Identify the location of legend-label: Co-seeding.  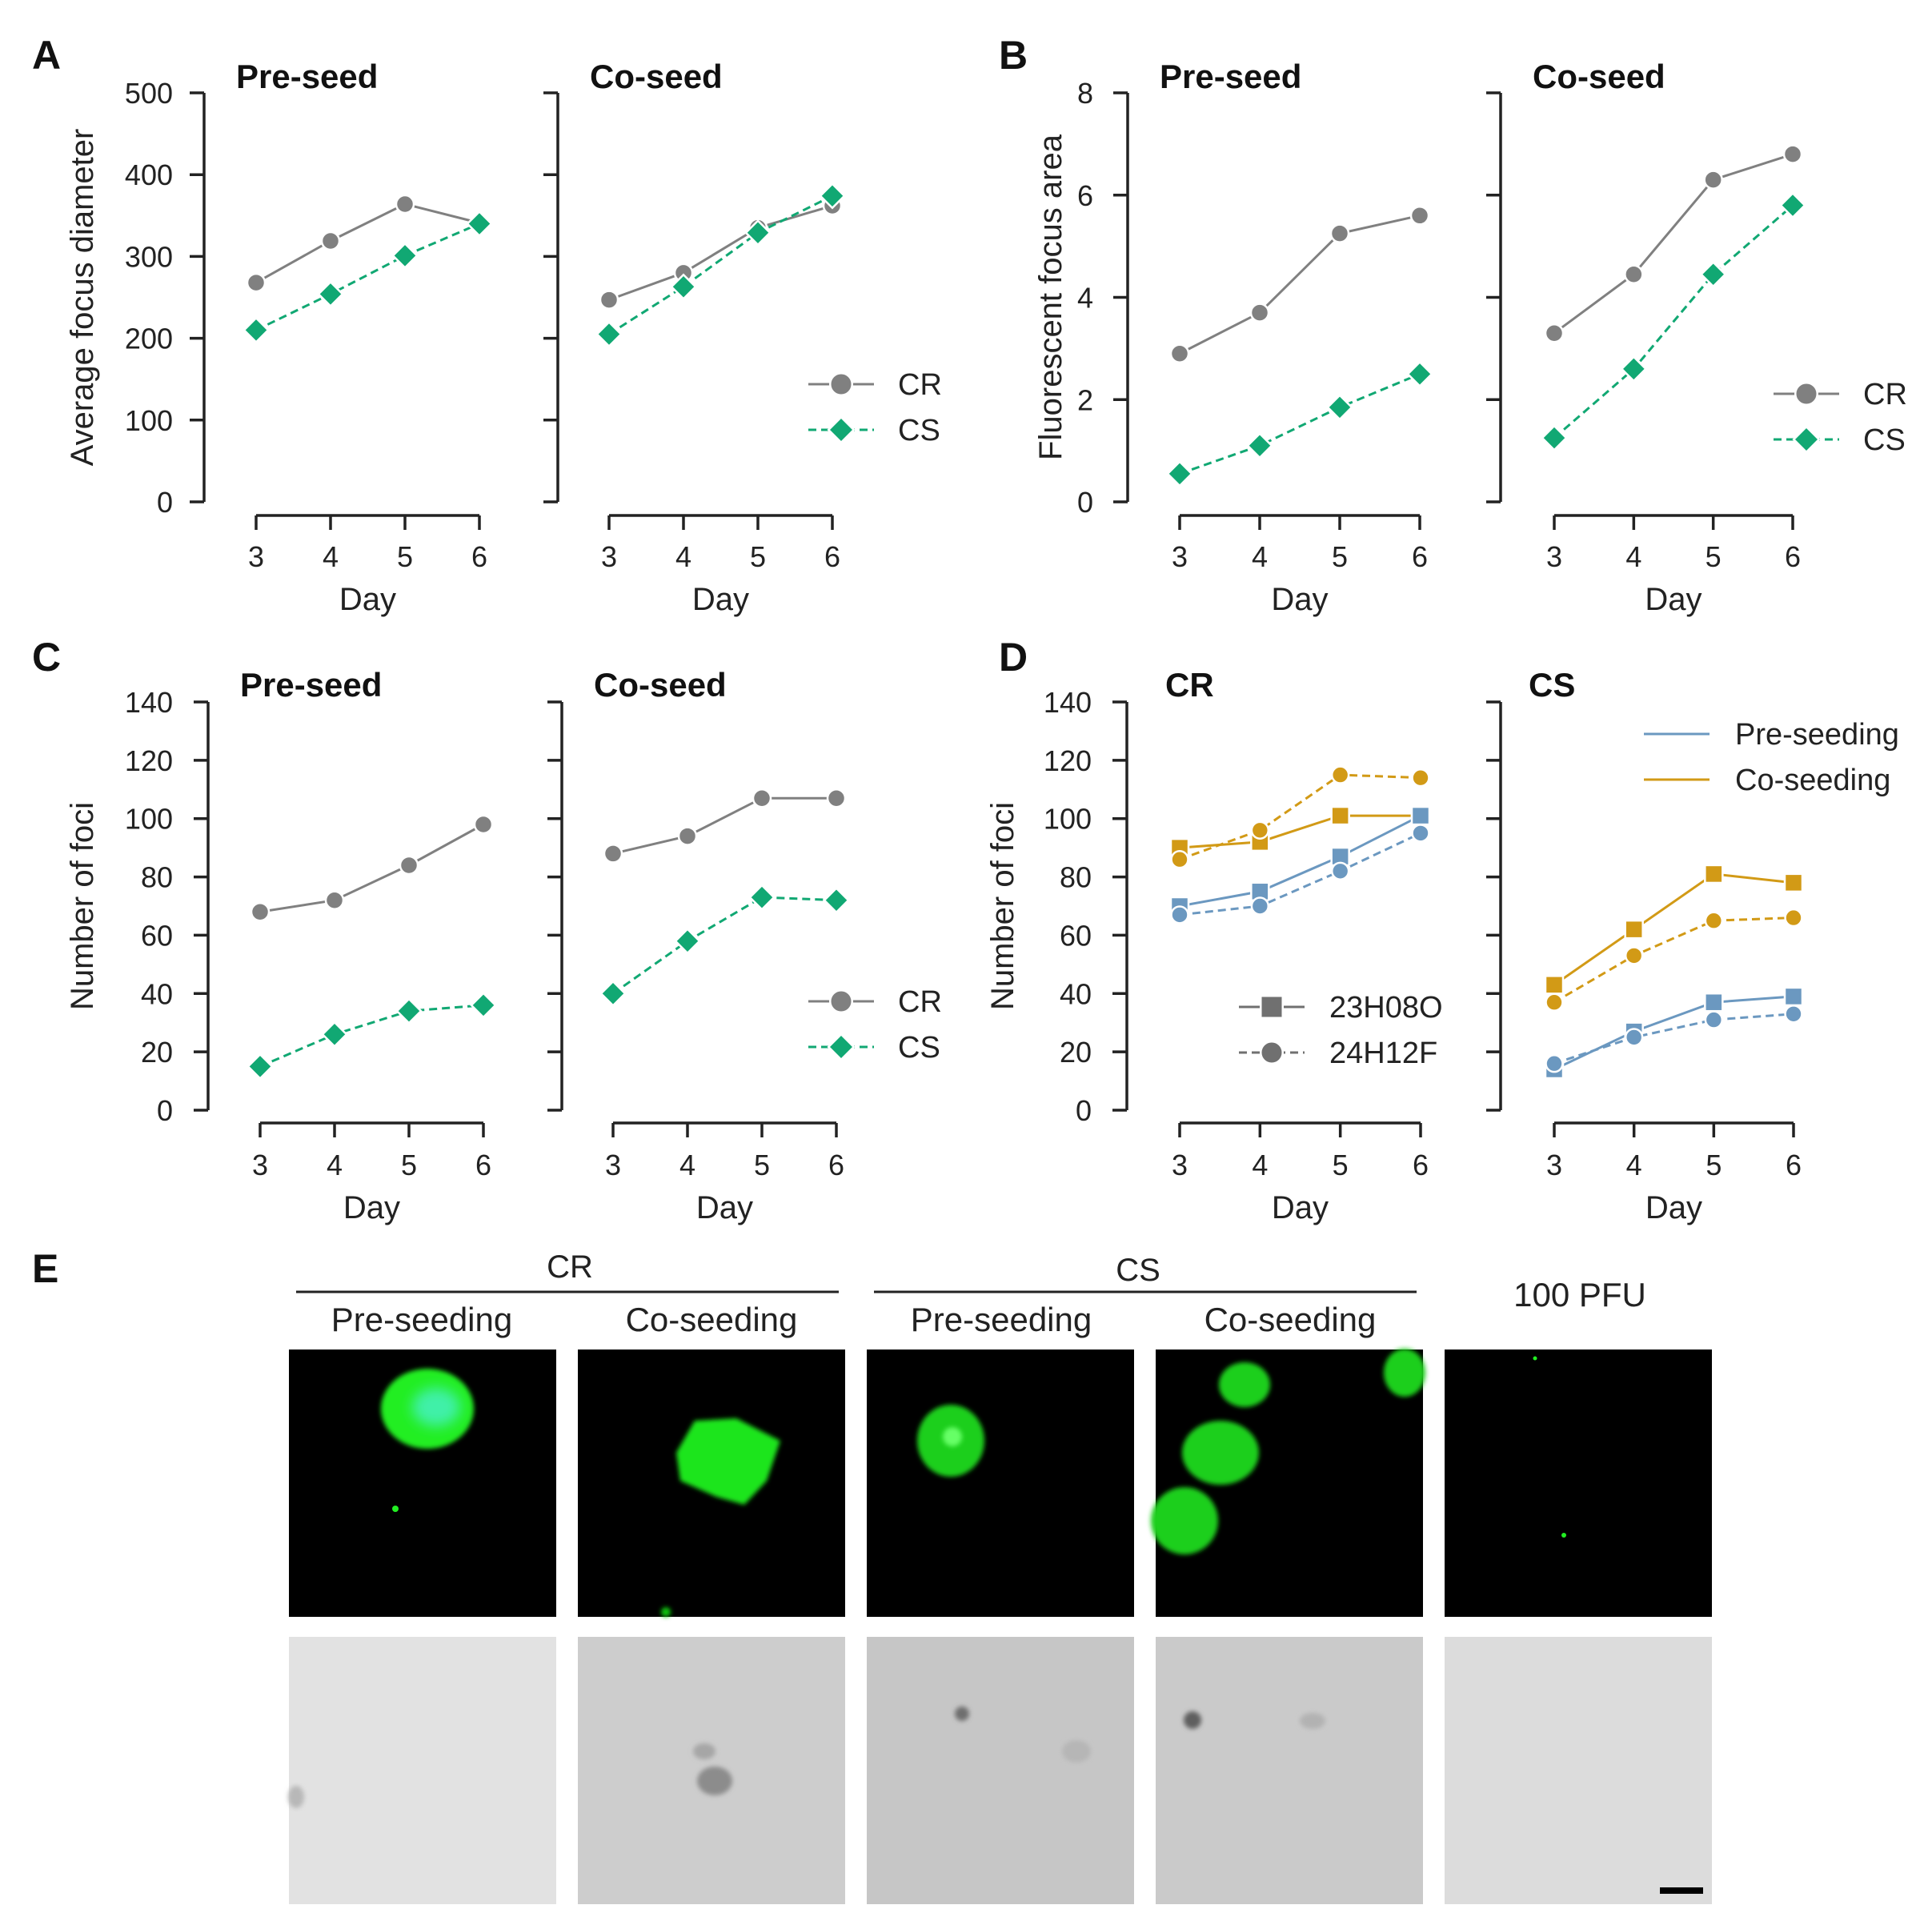
(1812, 781).